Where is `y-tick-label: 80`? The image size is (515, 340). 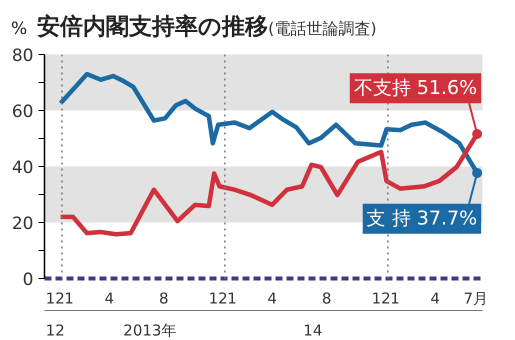 y-tick-label: 80 is located at coordinates (23, 56).